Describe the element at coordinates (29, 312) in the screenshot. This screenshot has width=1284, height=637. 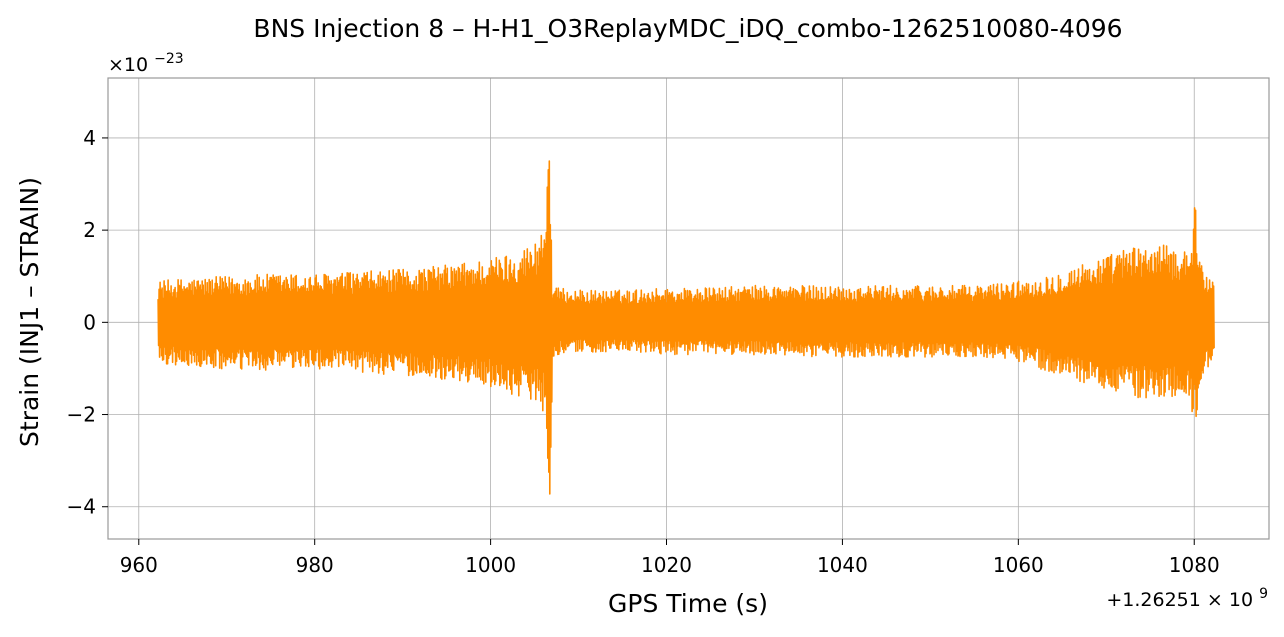
I see `y-axis-label: Strain (INJ1 – STRAIN)` at that location.